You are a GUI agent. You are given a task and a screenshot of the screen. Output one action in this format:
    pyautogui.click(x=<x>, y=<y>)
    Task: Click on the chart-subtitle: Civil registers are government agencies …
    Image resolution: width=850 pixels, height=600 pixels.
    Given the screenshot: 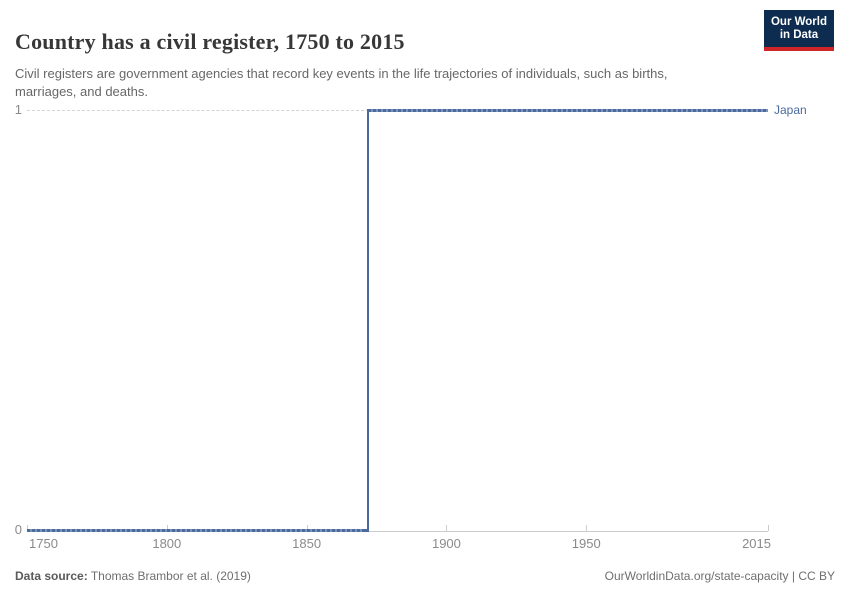 What is the action you would take?
    pyautogui.click(x=341, y=82)
    